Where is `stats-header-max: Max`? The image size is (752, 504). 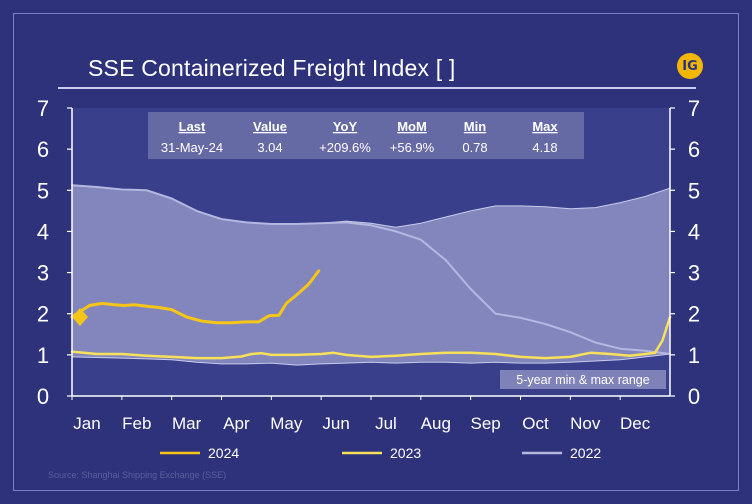
stats-header-max: Max is located at coordinates (545, 126).